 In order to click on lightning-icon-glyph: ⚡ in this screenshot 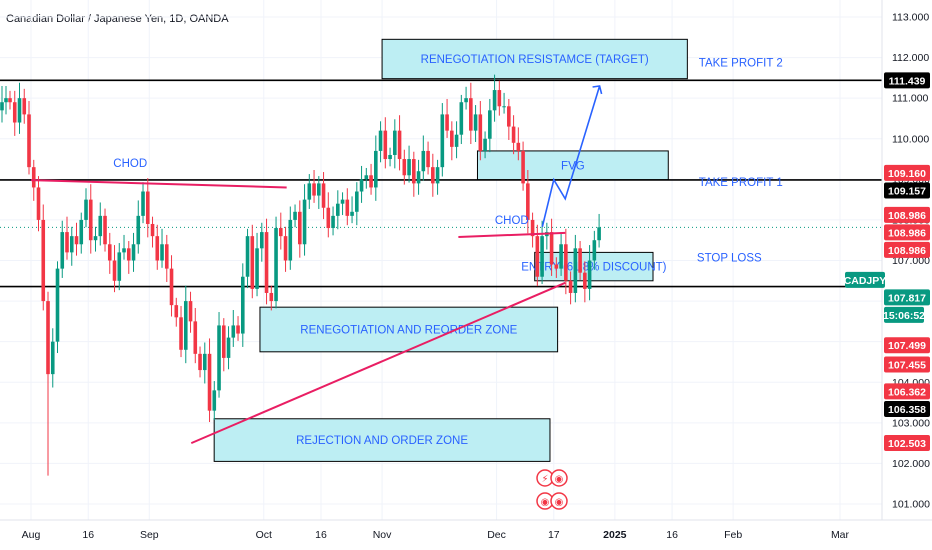, I will do `click(544, 479)`.